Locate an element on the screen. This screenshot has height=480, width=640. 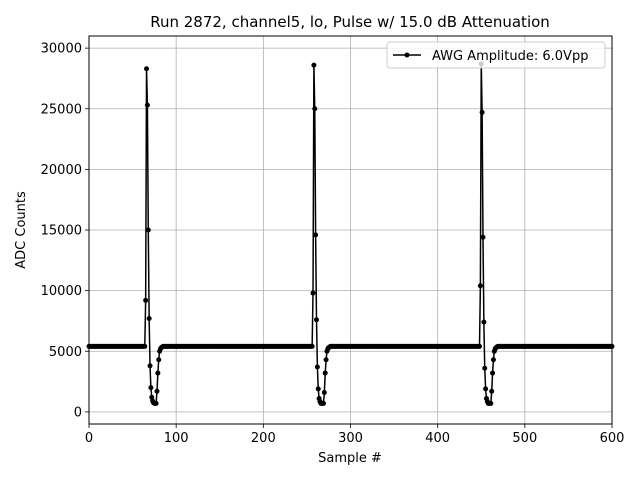
x-tick-label: 500 is located at coordinates (524, 438).